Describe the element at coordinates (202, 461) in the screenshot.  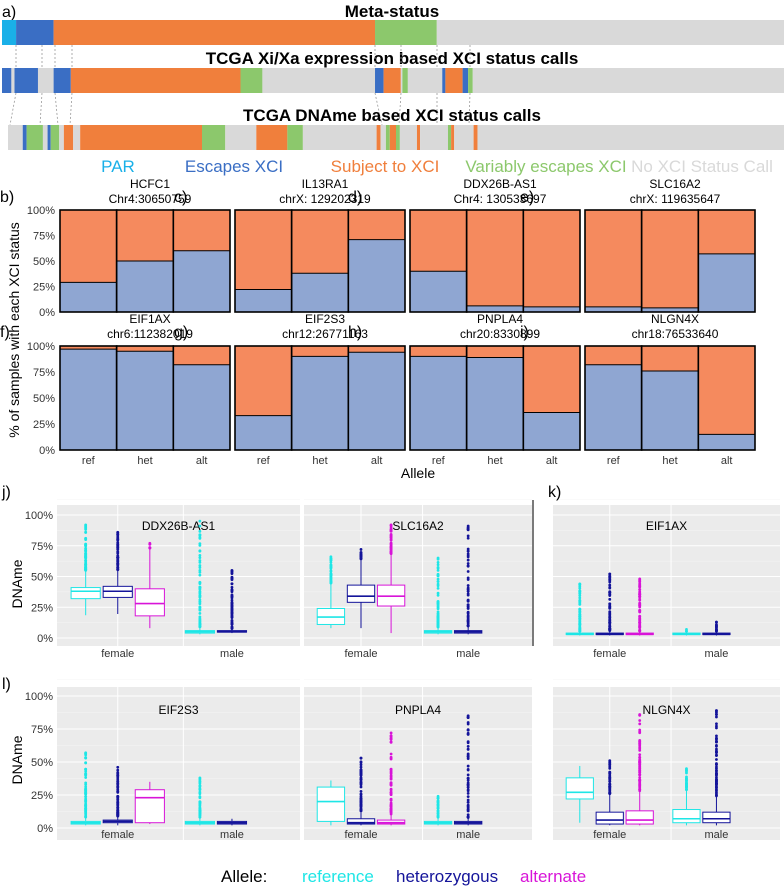
I see `x-tick-label: alt` at that location.